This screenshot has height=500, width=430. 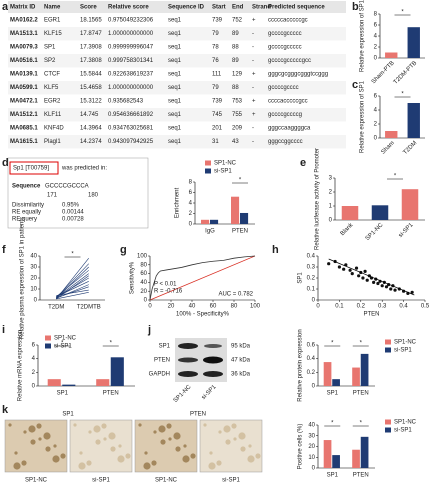 What do you see at coordinates (131, 34) in the screenshot?
I see `table-cell: 1.000000000000` at bounding box center [131, 34].